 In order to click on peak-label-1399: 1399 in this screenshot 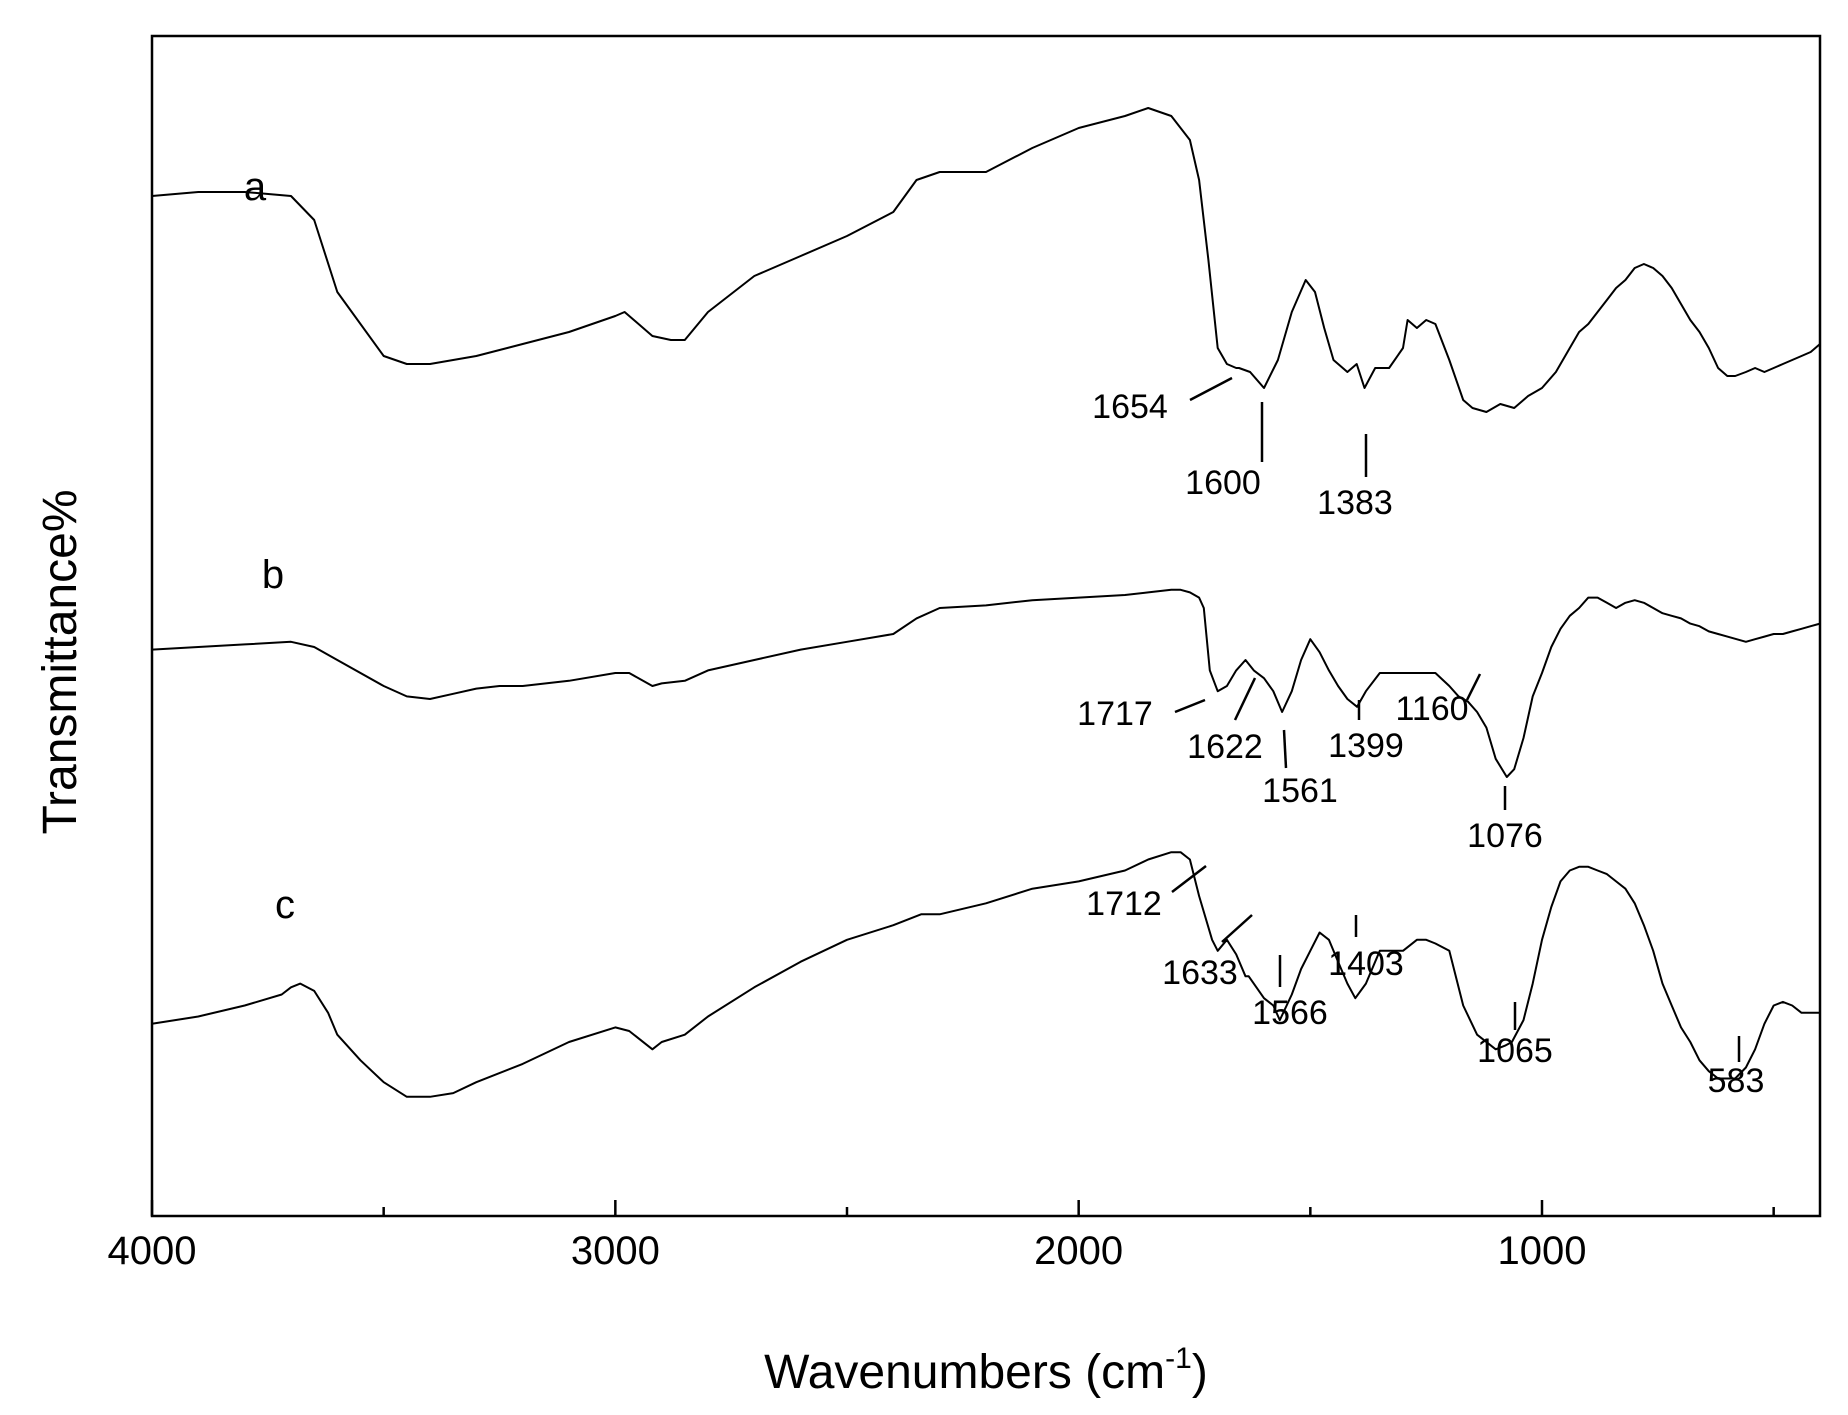, I will do `click(1366, 746)`.